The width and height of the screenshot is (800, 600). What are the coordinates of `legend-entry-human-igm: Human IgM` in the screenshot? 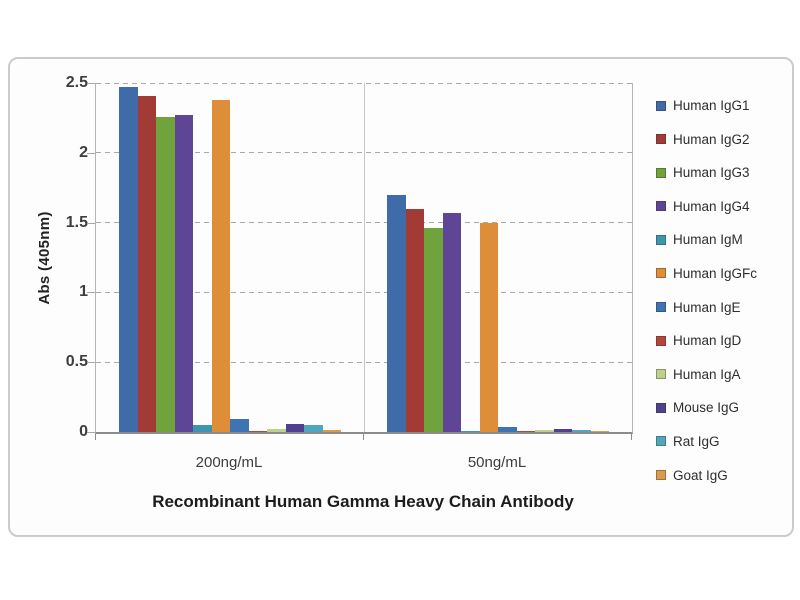 It's located at (724, 239).